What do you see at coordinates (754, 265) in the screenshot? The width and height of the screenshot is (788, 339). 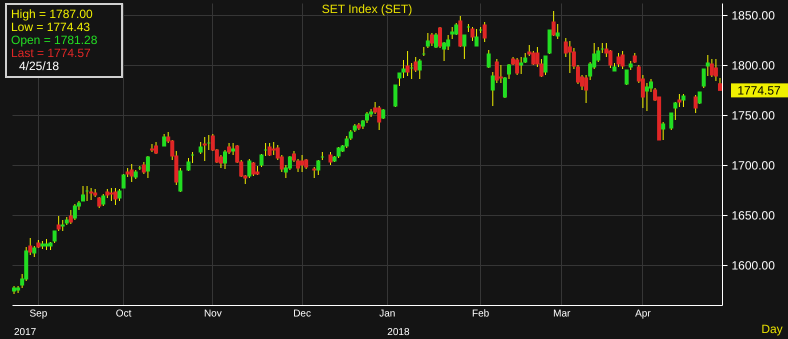 I see `y-tick-label: 1600.00` at bounding box center [754, 265].